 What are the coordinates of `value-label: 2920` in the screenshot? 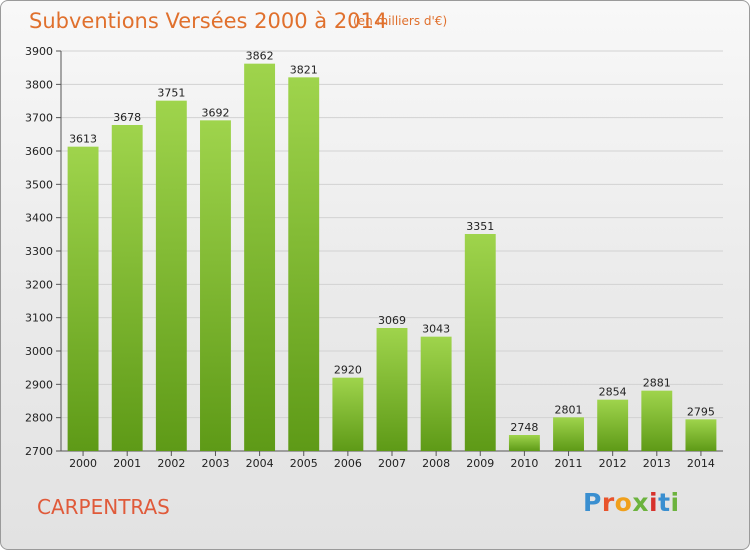 It's located at (348, 370).